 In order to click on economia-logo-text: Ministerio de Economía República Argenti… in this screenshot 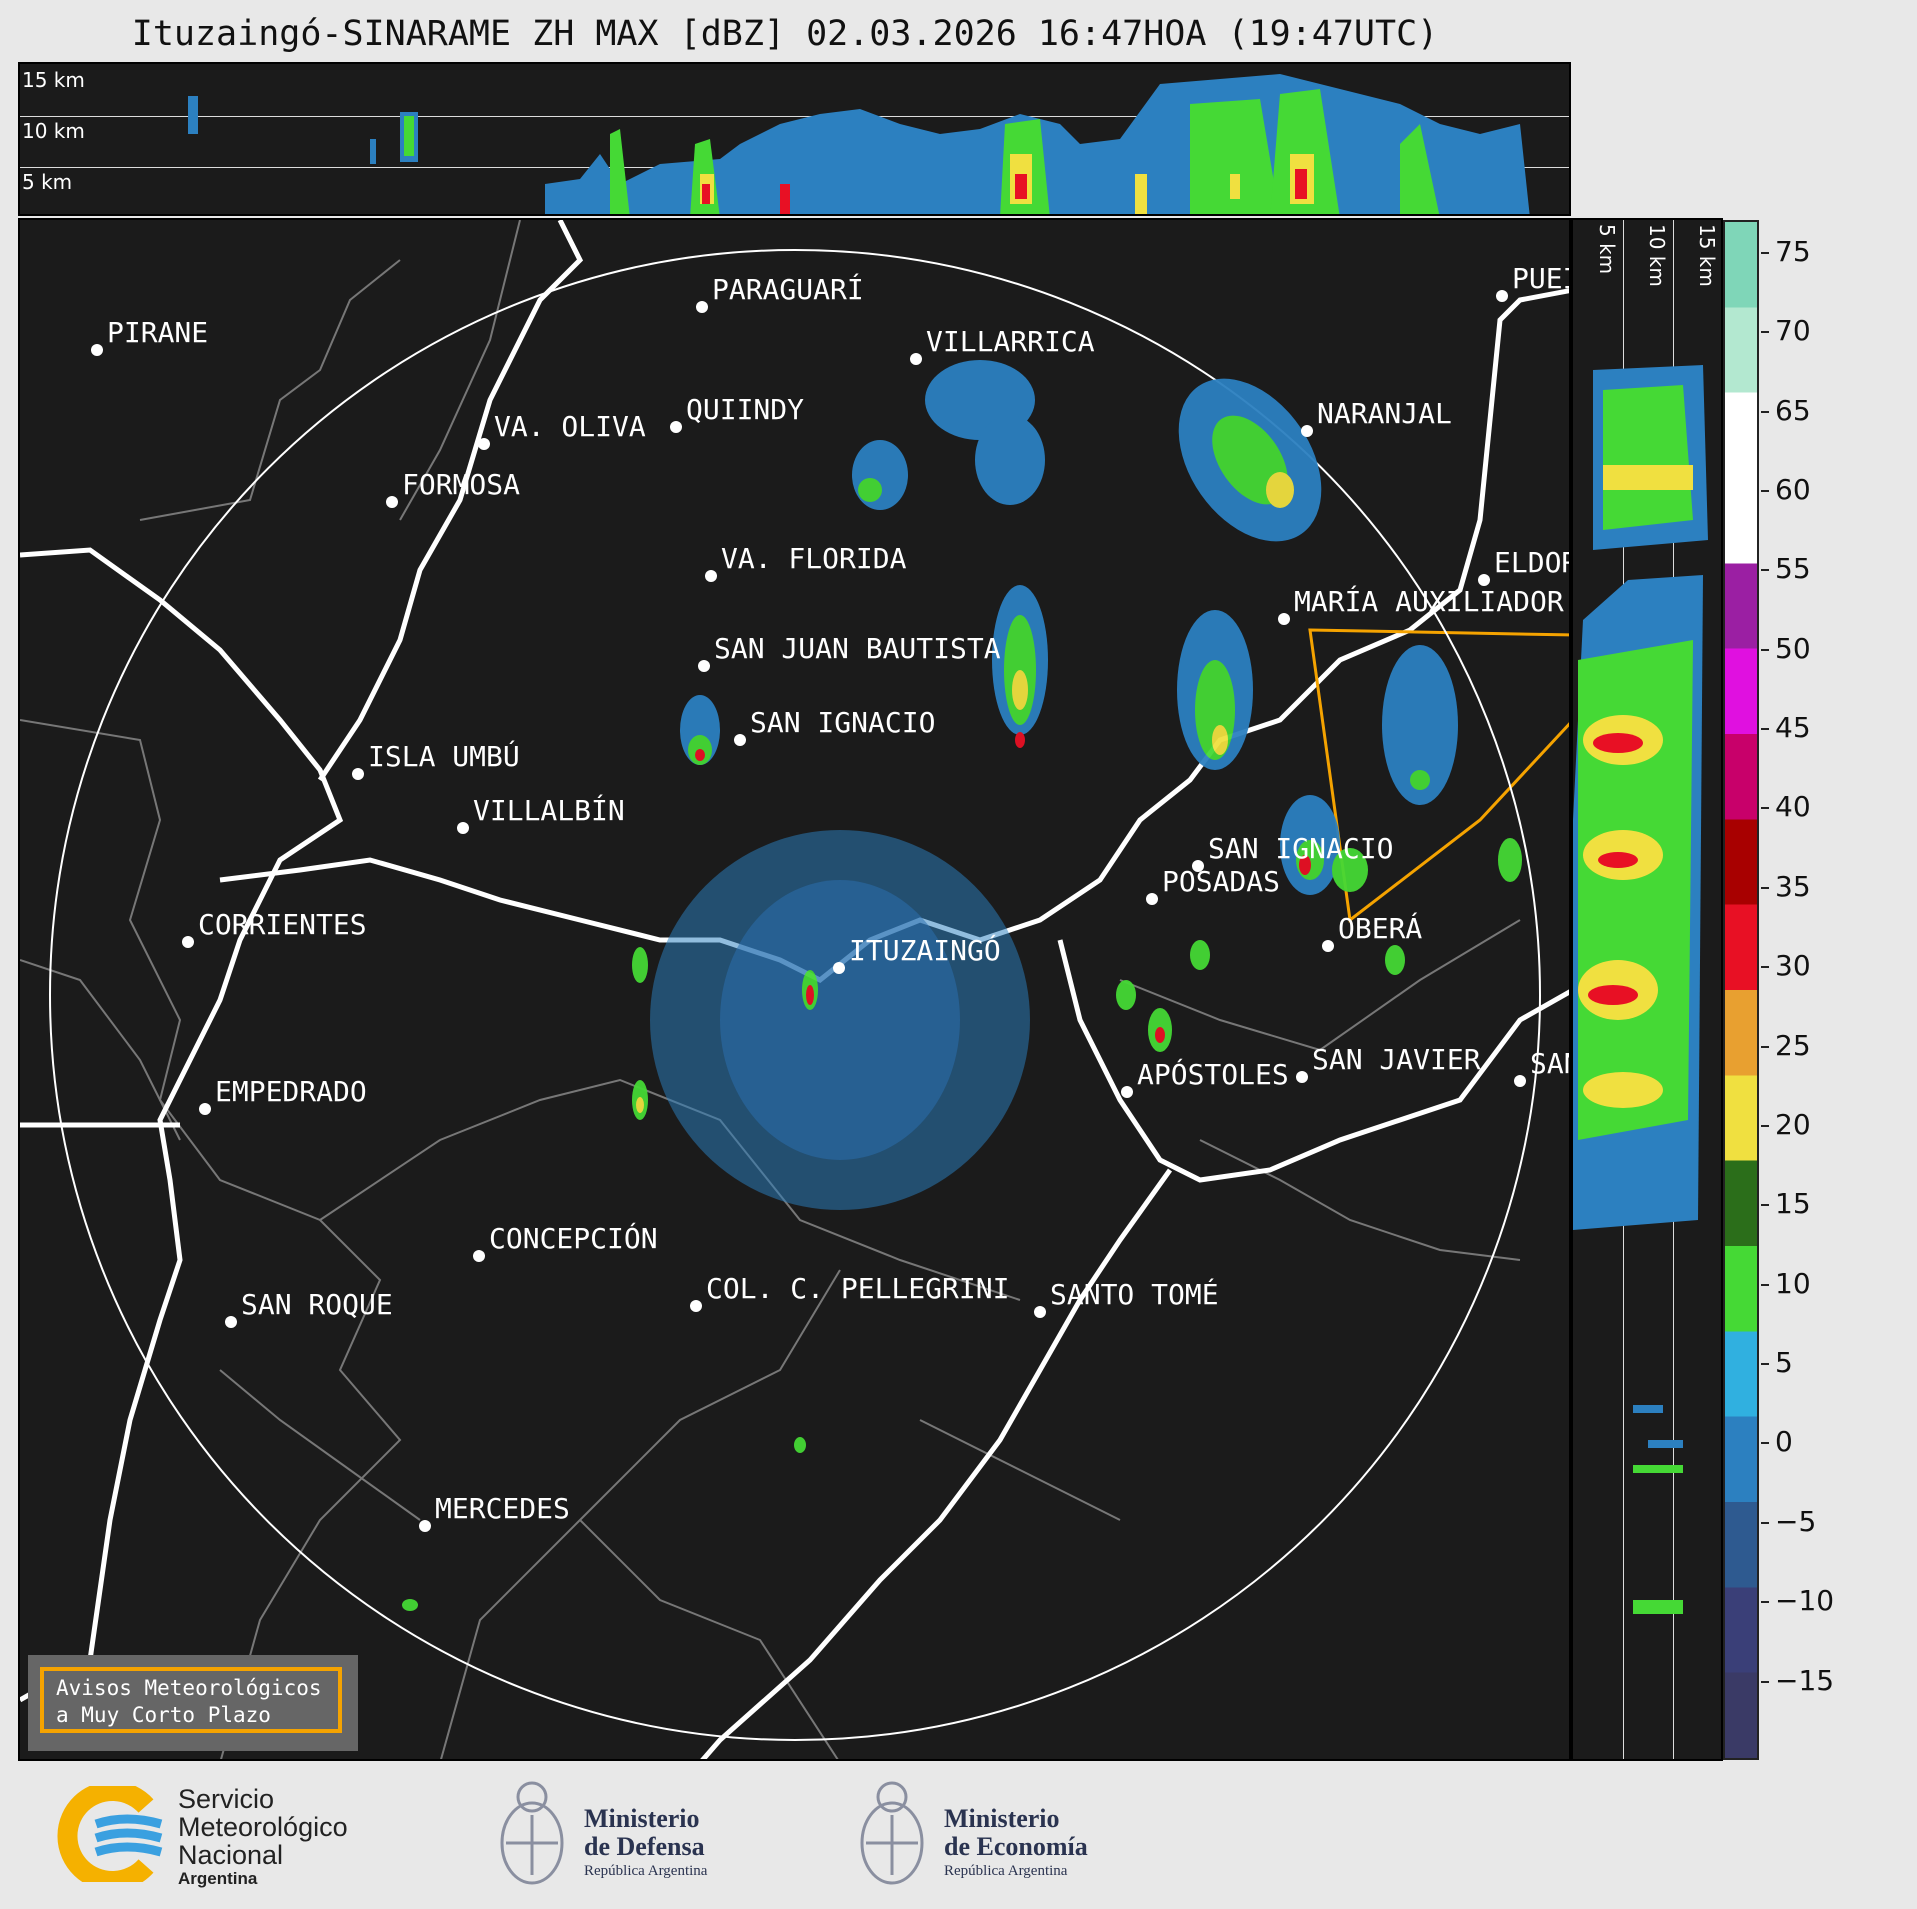, I will do `click(1016, 1843)`.